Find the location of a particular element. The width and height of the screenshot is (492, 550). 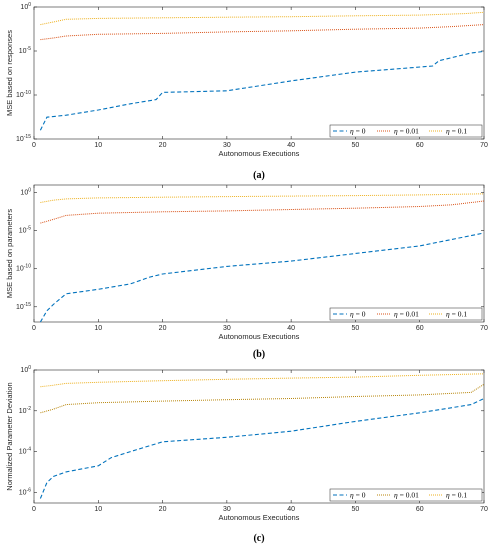

y-tick-label: 10⁻⁴ is located at coordinates (25, 451).